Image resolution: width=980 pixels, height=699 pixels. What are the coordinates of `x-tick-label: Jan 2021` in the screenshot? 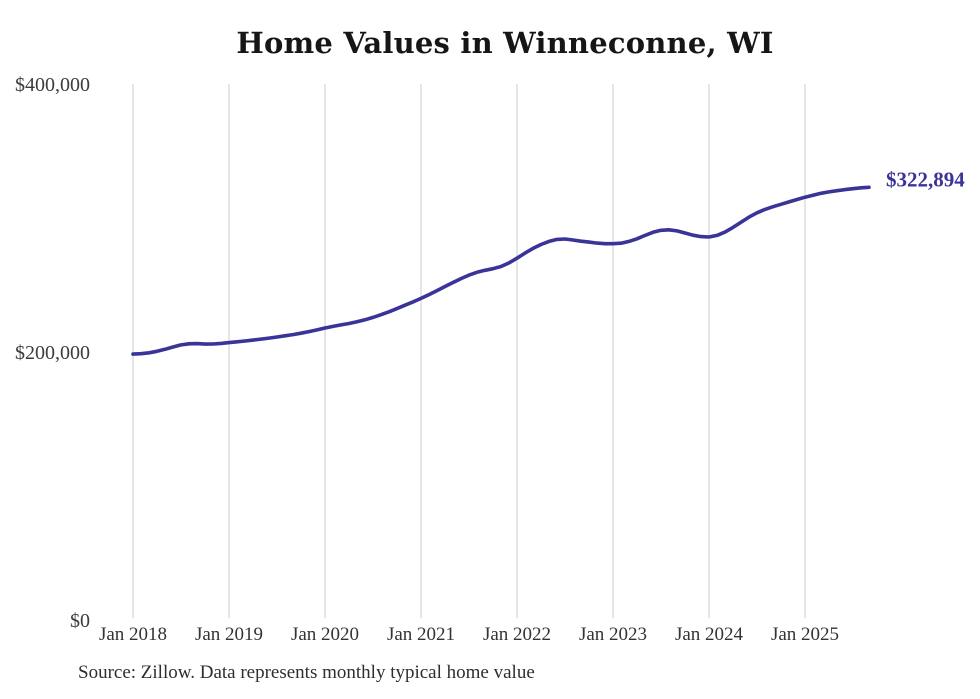 It's located at (421, 634).